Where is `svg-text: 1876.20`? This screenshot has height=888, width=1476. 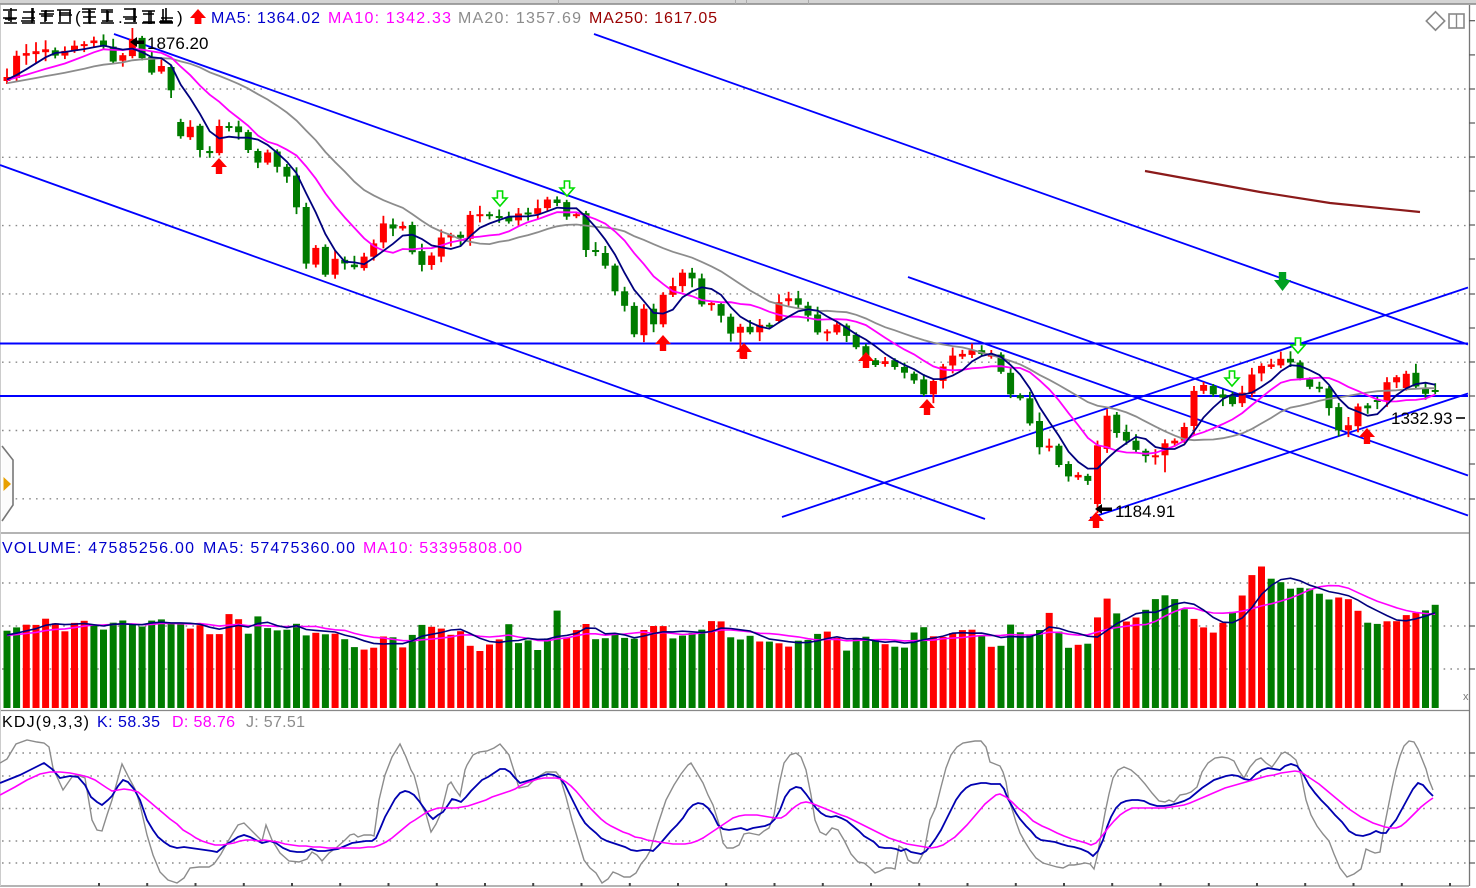 svg-text: 1876.20 is located at coordinates (177, 43).